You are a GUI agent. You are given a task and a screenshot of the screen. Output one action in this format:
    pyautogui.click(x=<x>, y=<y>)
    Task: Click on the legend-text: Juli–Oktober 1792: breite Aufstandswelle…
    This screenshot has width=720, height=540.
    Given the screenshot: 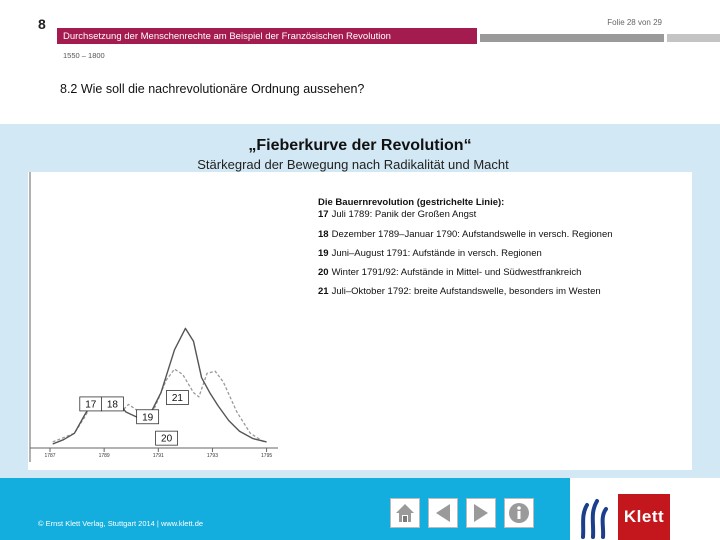 What is the action you would take?
    pyautogui.click(x=466, y=291)
    